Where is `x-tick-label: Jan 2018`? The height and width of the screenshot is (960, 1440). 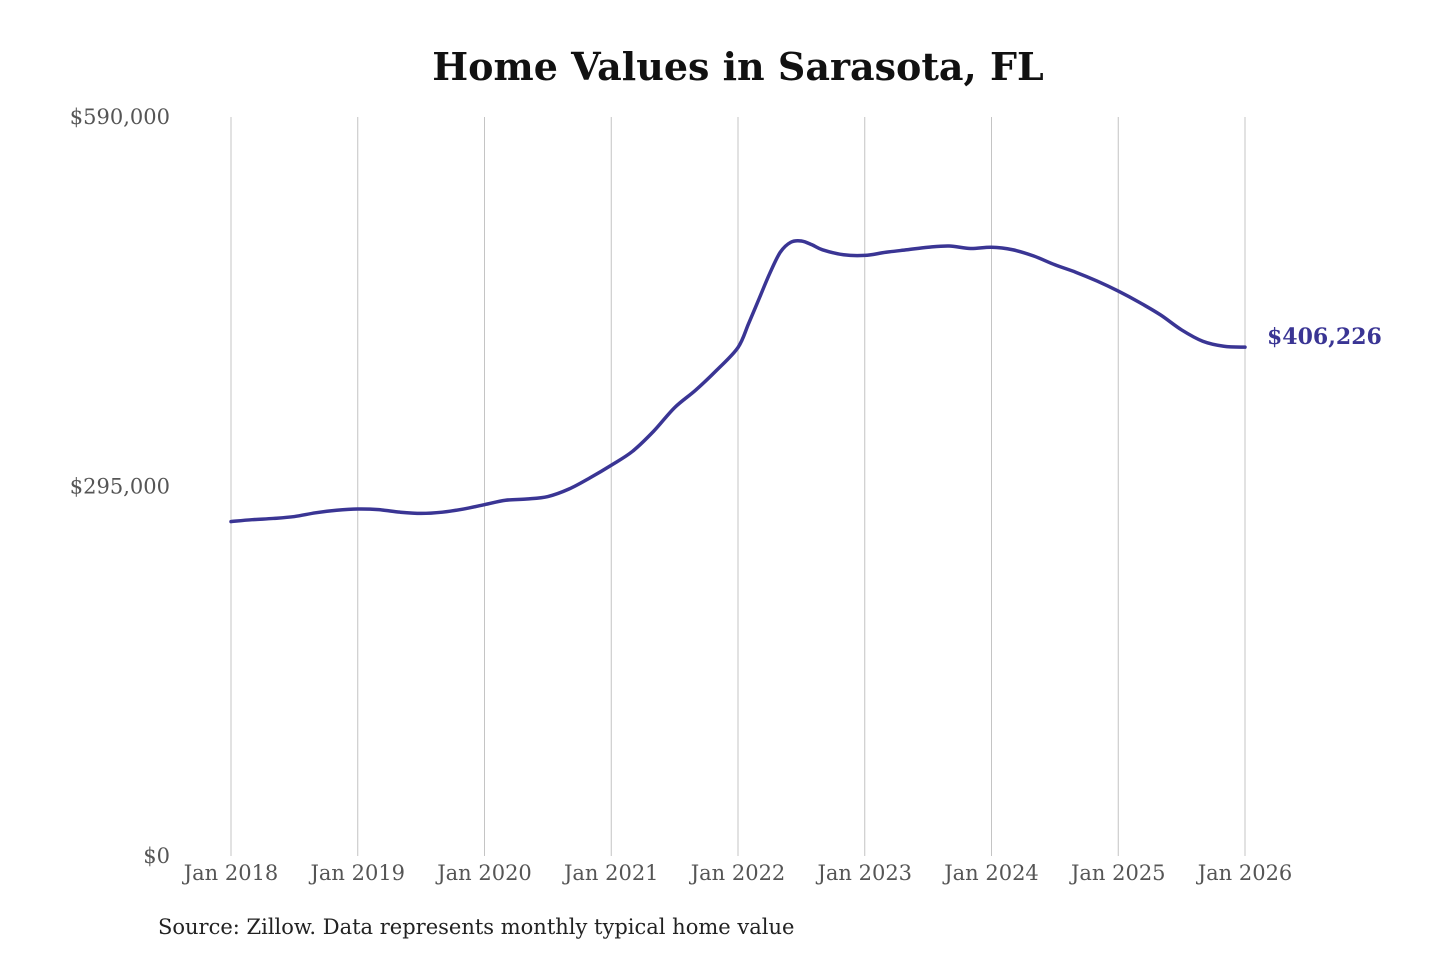
x-tick-label: Jan 2018 is located at coordinates (230, 873).